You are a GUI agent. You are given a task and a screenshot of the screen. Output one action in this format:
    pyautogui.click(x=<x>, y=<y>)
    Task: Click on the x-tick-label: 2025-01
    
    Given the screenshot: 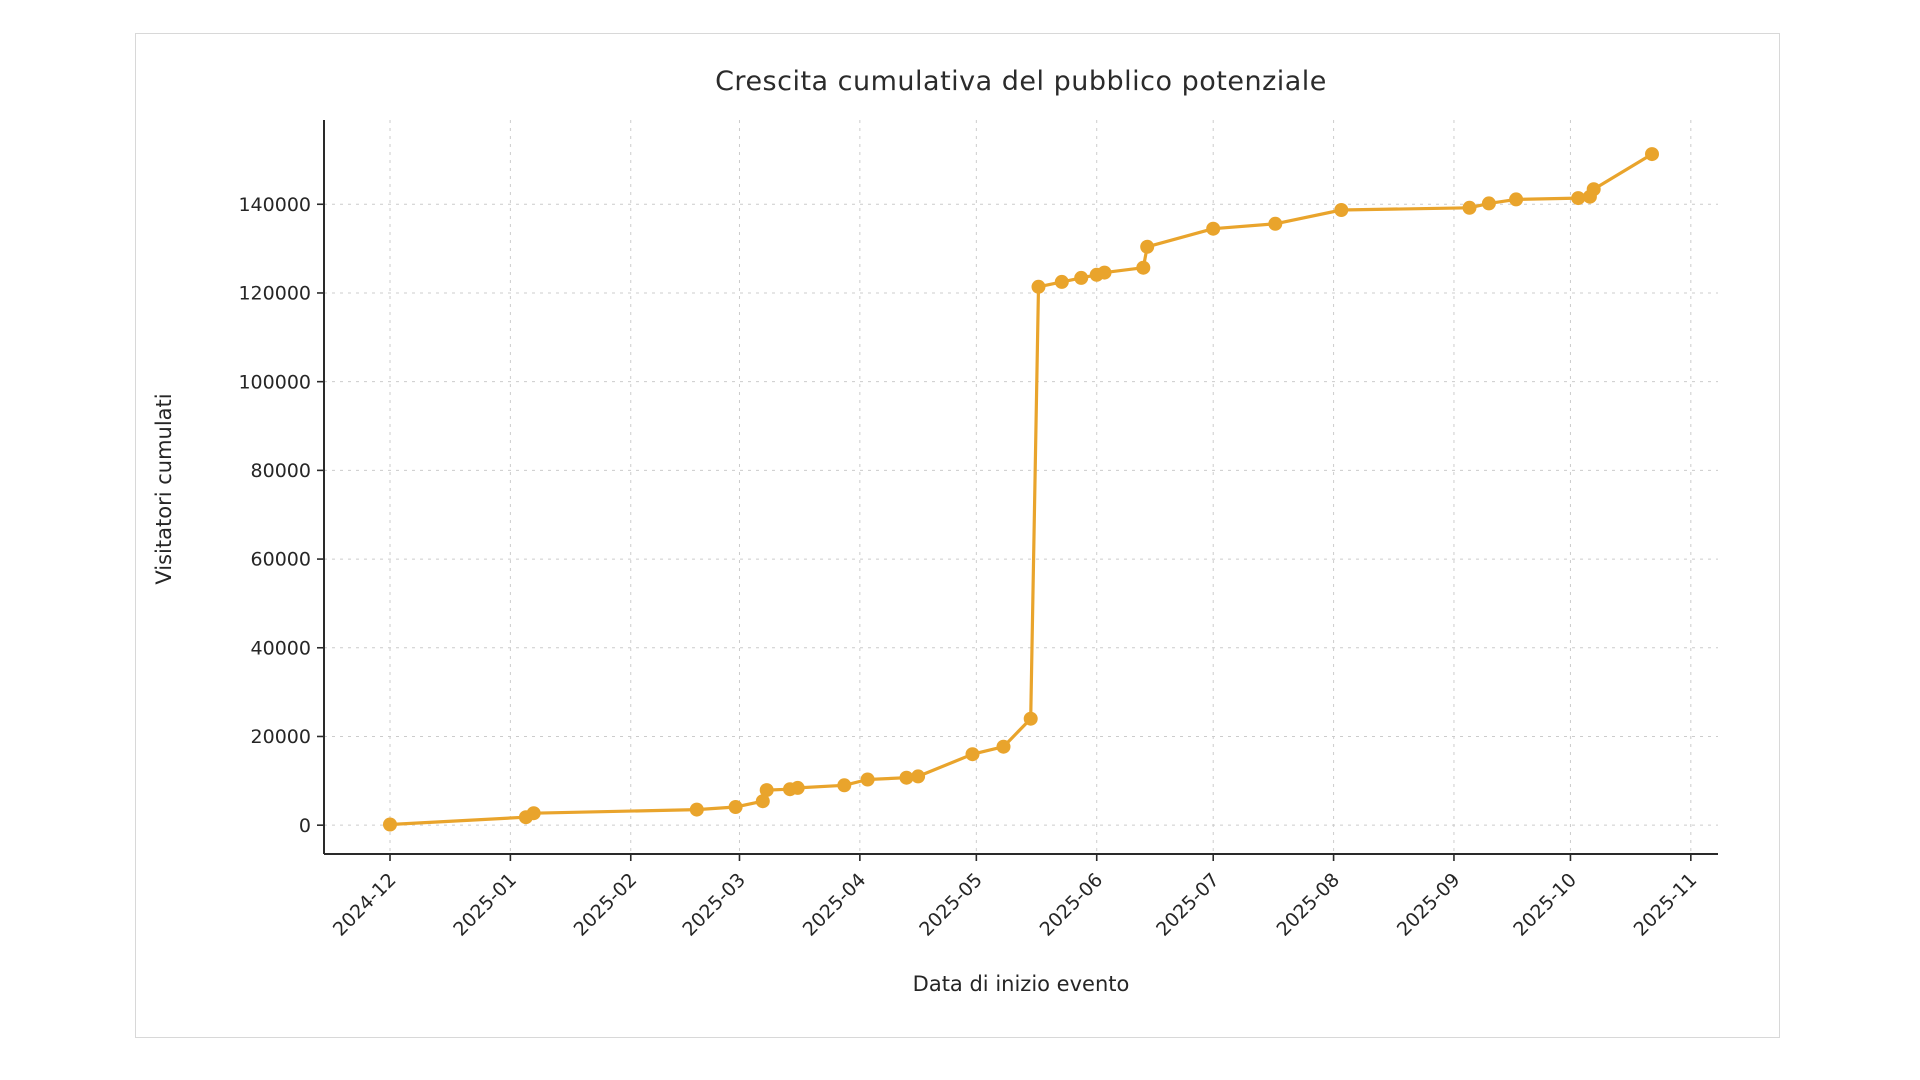 What is the action you would take?
    pyautogui.click(x=485, y=905)
    